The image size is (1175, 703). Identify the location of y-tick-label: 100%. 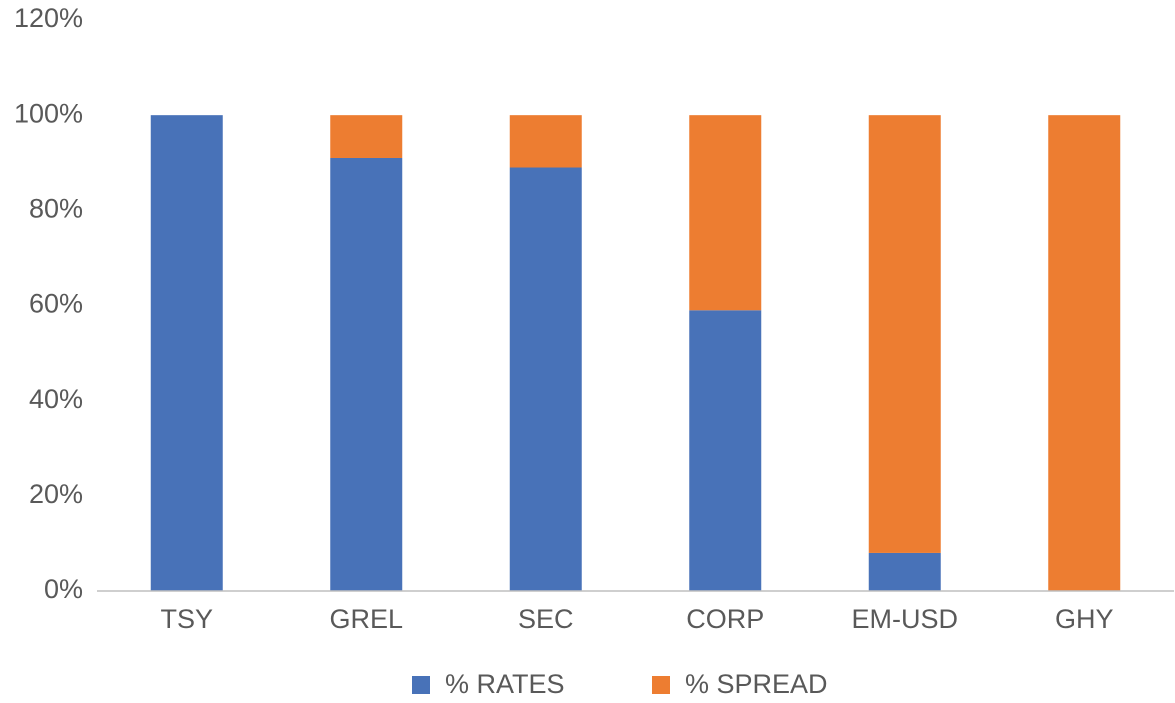
(48, 113).